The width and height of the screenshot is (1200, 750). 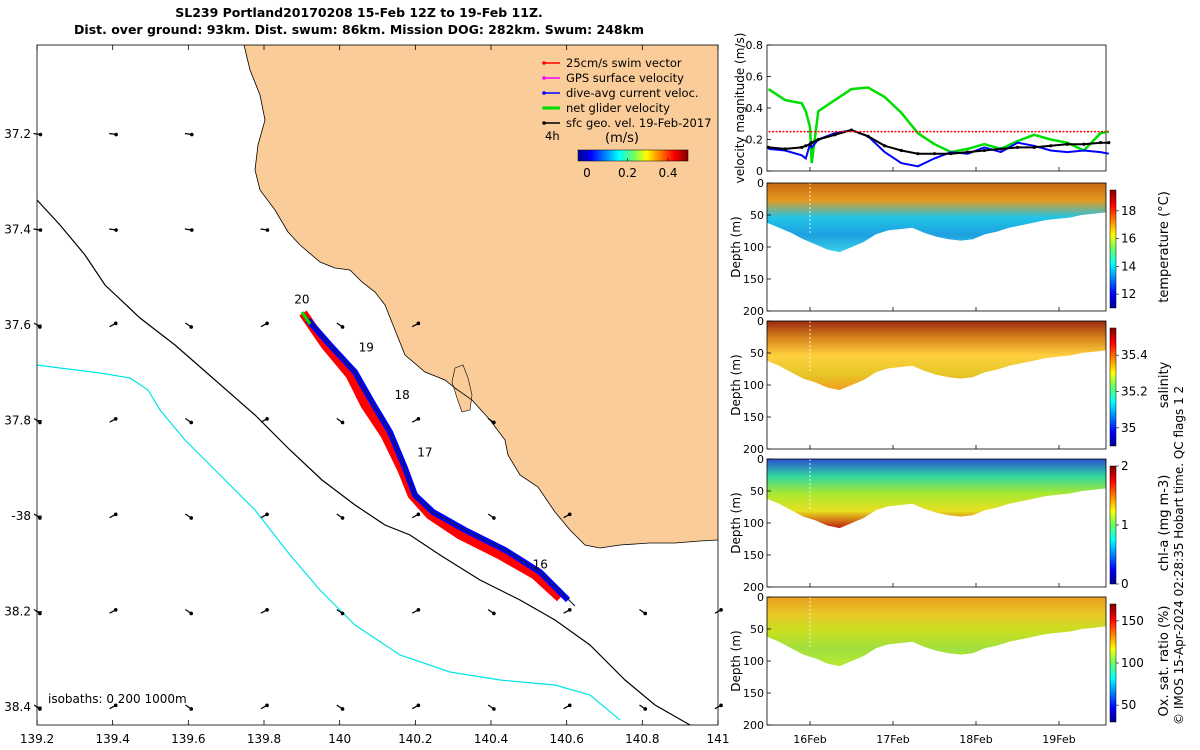 What do you see at coordinates (642, 739) in the screenshot?
I see `map-x-tick-label: 140.8` at bounding box center [642, 739].